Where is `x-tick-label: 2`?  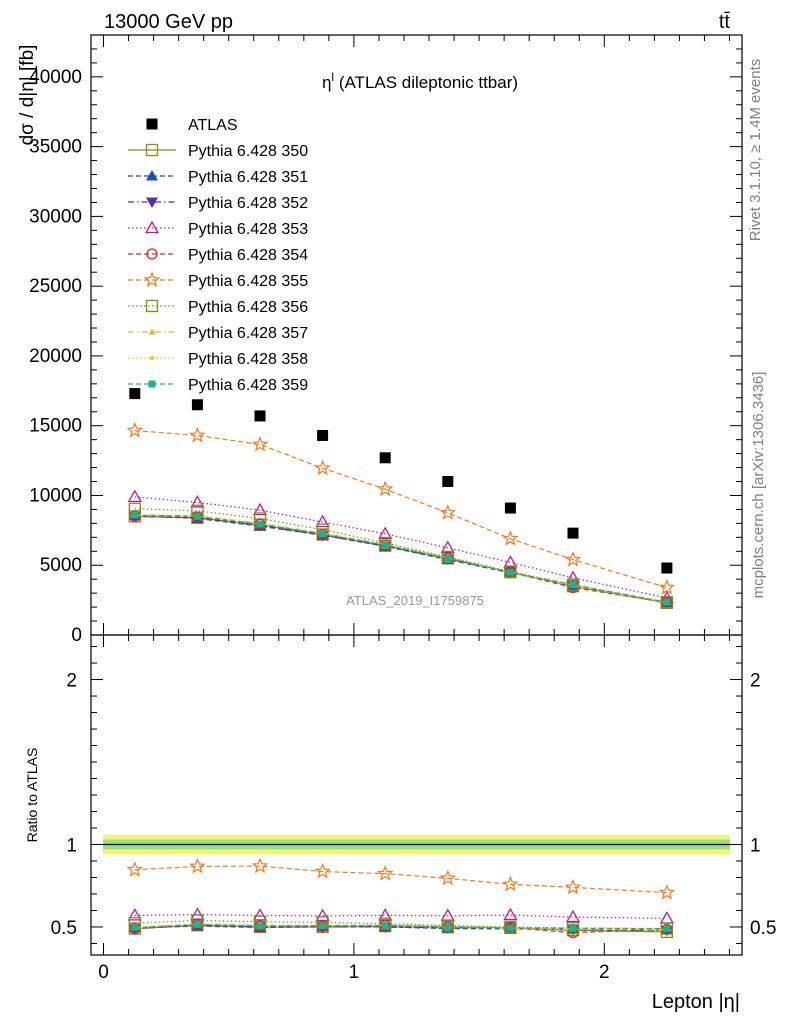
x-tick-label: 2 is located at coordinates (604, 972).